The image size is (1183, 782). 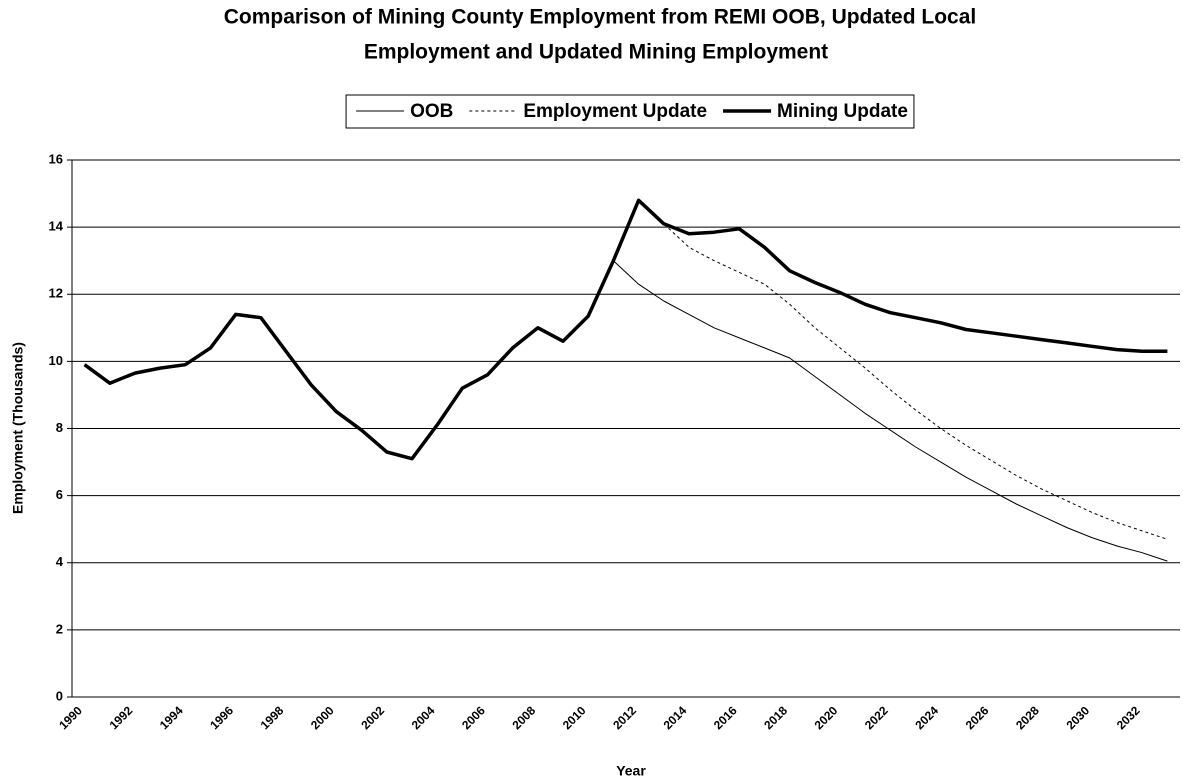 What do you see at coordinates (574, 717) in the screenshot?
I see `x-tick-label: 2010` at bounding box center [574, 717].